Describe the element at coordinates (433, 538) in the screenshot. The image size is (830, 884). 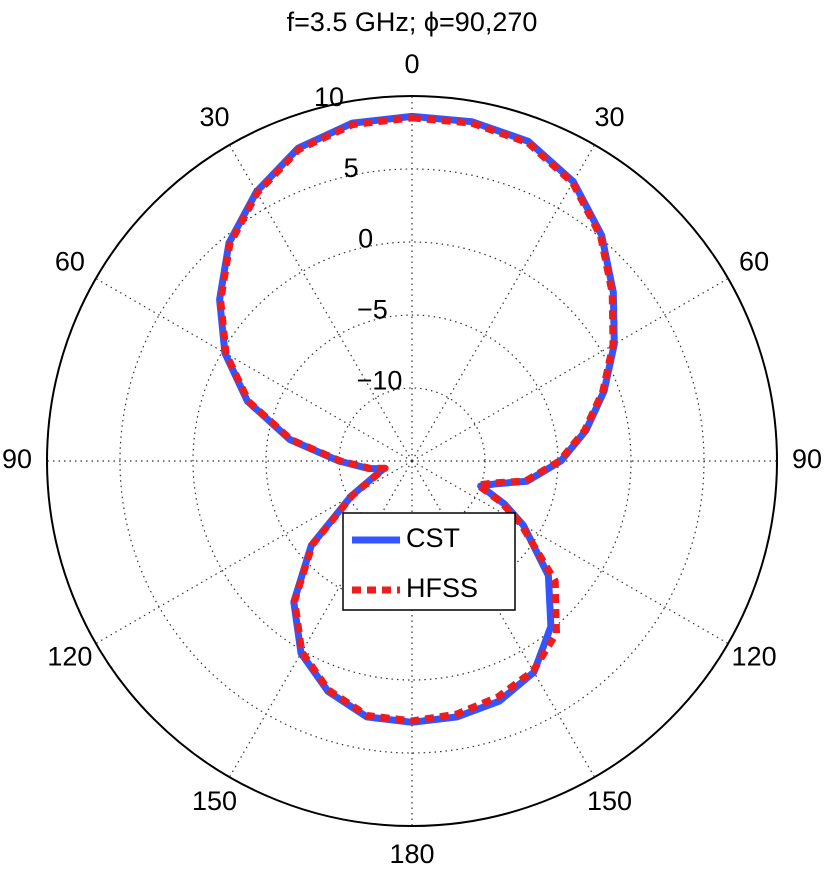
I see `legend-label: CST` at that location.